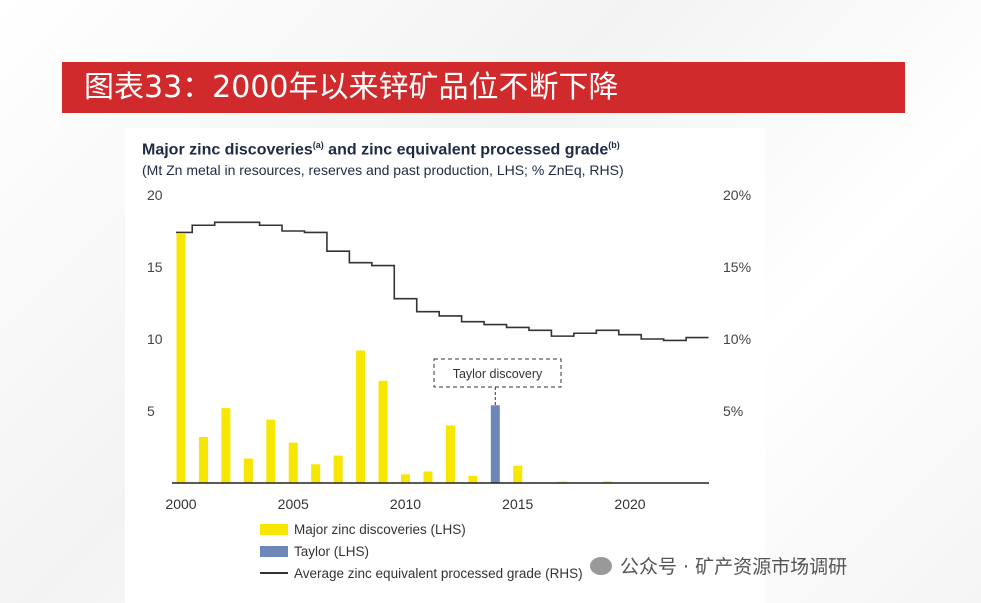  Describe the element at coordinates (318, 145) in the screenshot. I see `footnote-a: (a)` at that location.